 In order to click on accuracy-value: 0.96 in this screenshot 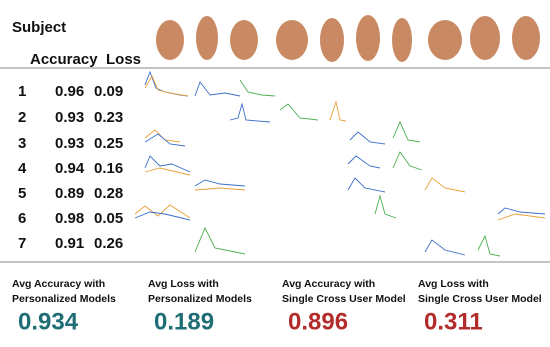, I will do `click(69, 91)`.